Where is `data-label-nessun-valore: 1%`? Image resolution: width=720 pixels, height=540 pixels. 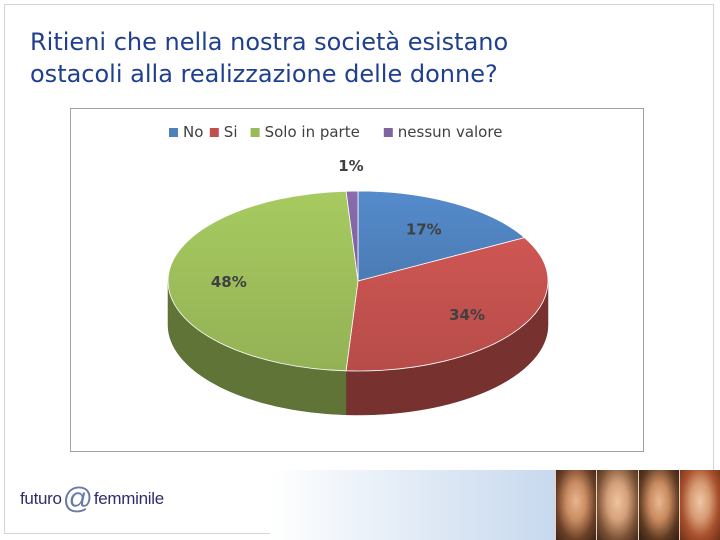 data-label-nessun-valore: 1% is located at coordinates (350, 166).